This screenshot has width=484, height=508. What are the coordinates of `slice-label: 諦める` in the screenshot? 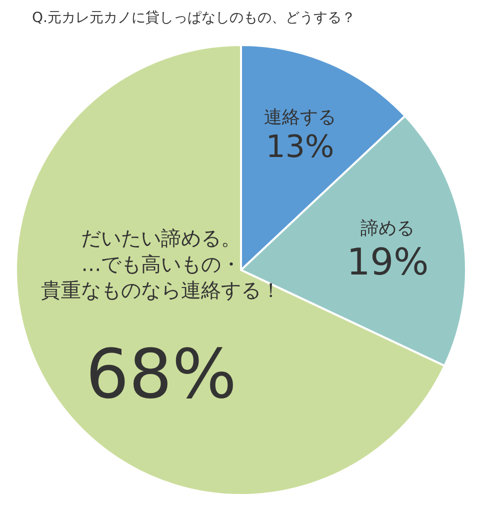 It's located at (387, 228).